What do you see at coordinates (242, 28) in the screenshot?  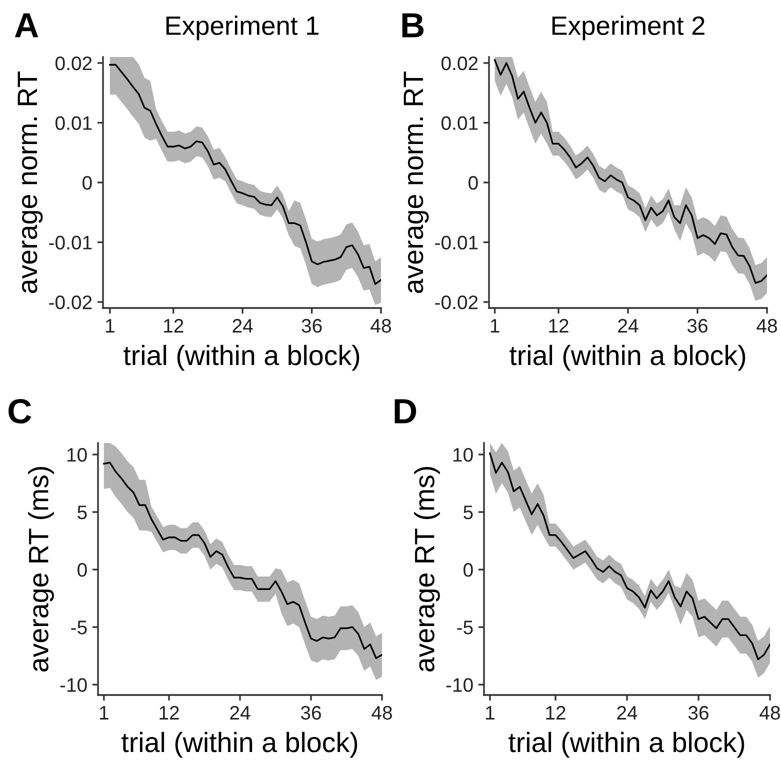 I see `chart-title: Experiment 1` at bounding box center [242, 28].